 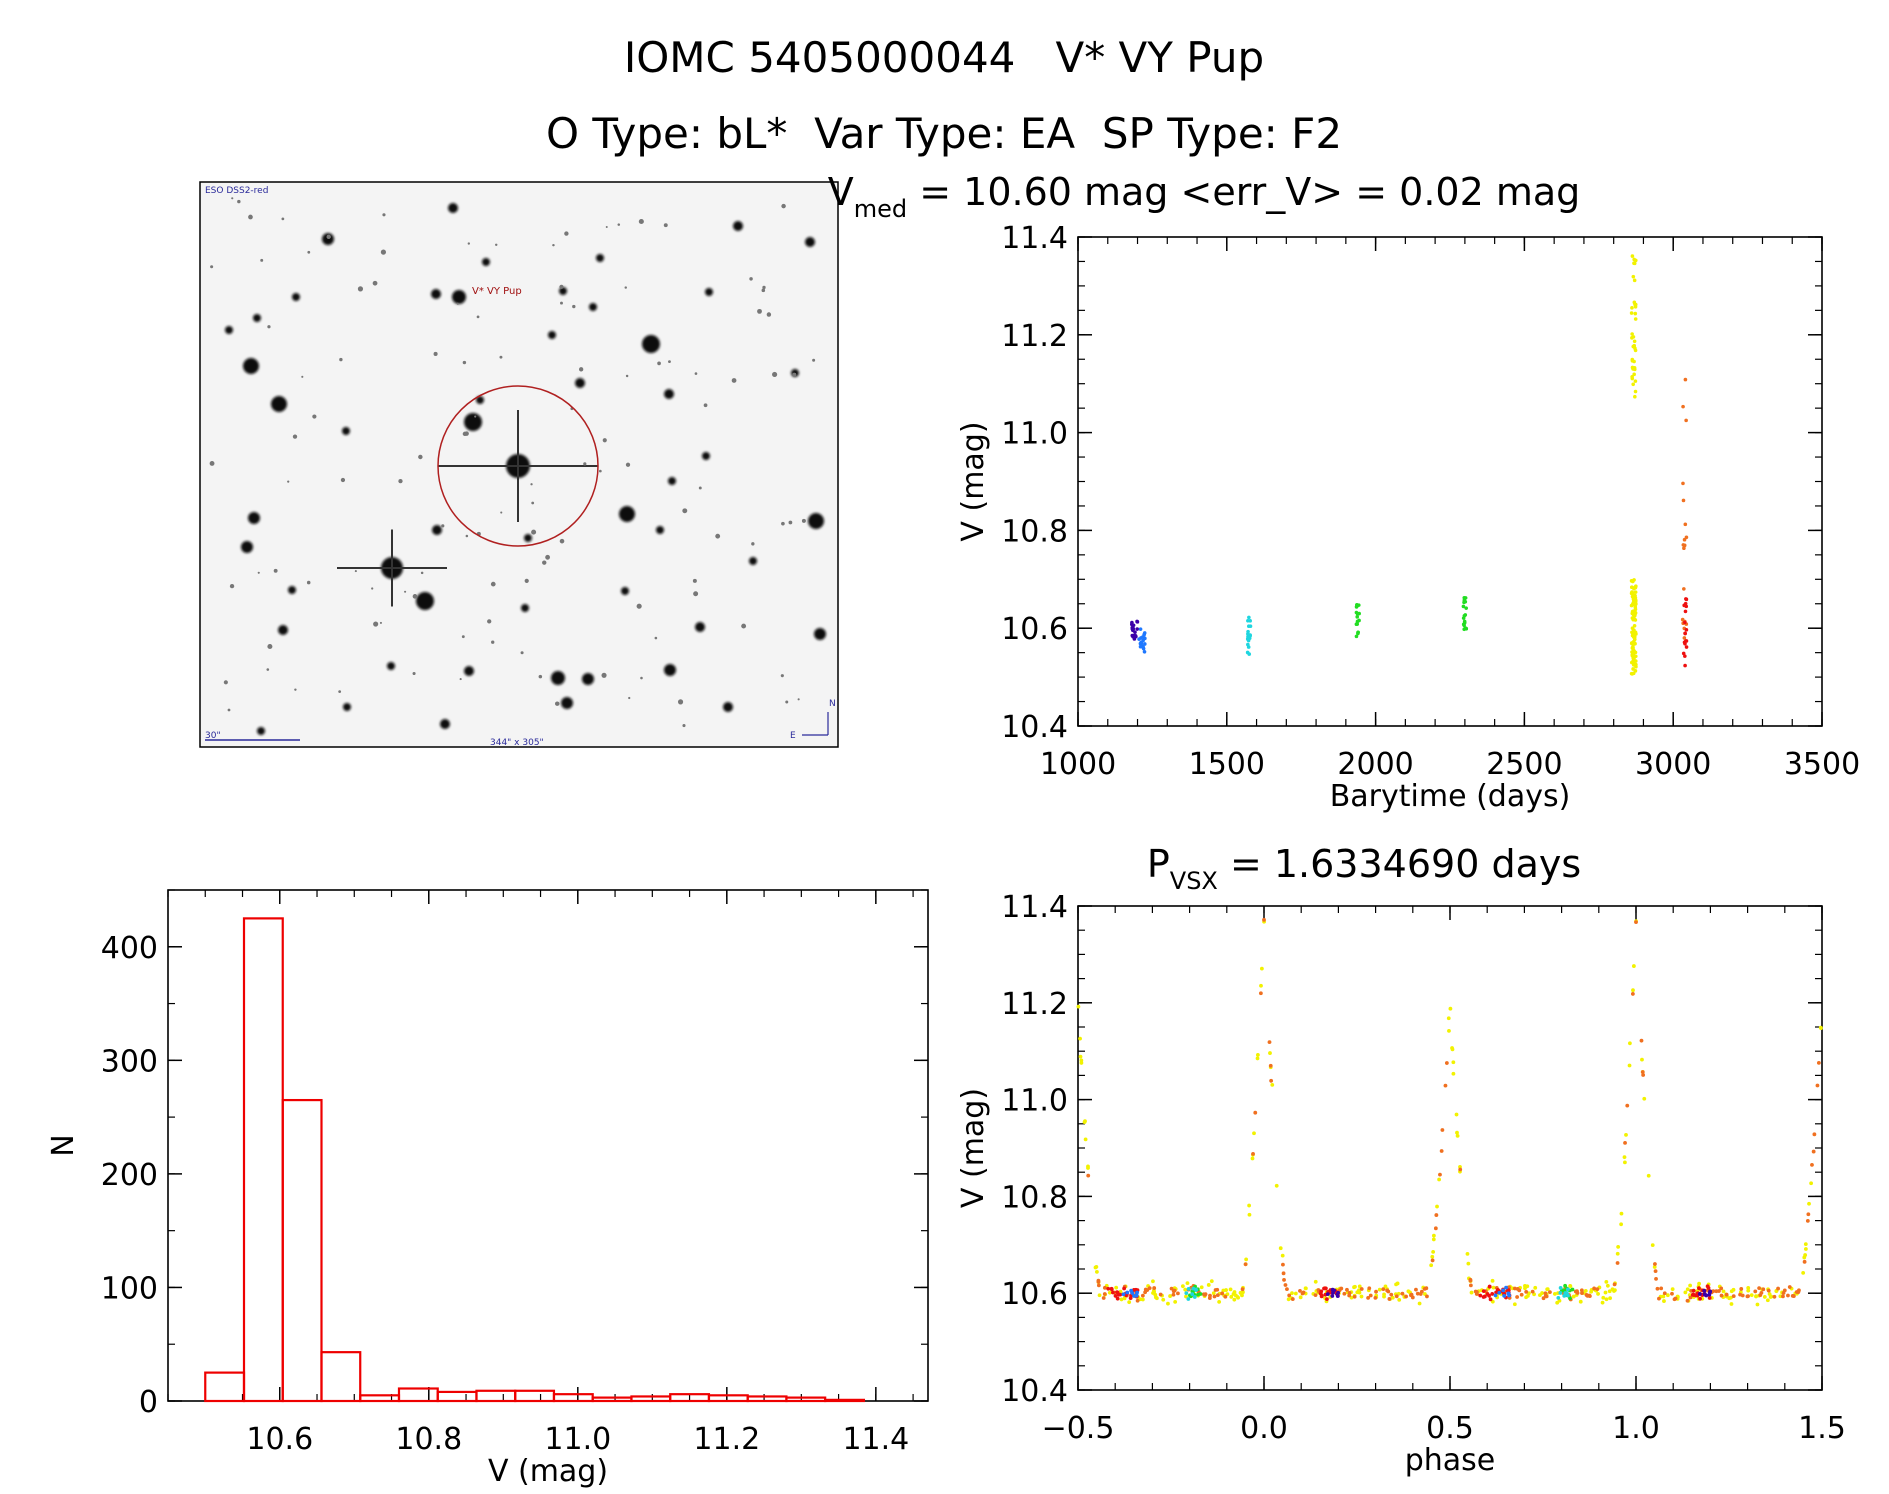 I want to click on y-tick-label: 11.0, so click(x=1034, y=434).